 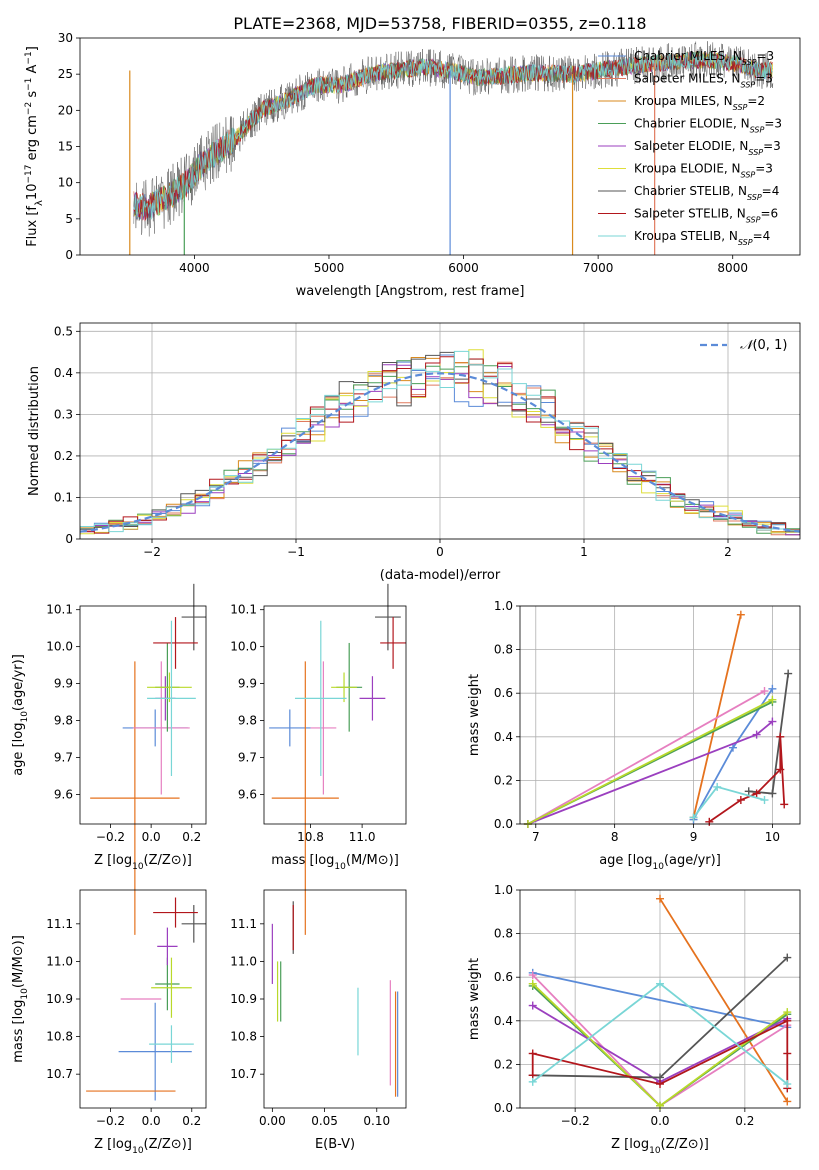 What do you see at coordinates (598, 268) in the screenshot?
I see `xtick-label: 7000` at bounding box center [598, 268].